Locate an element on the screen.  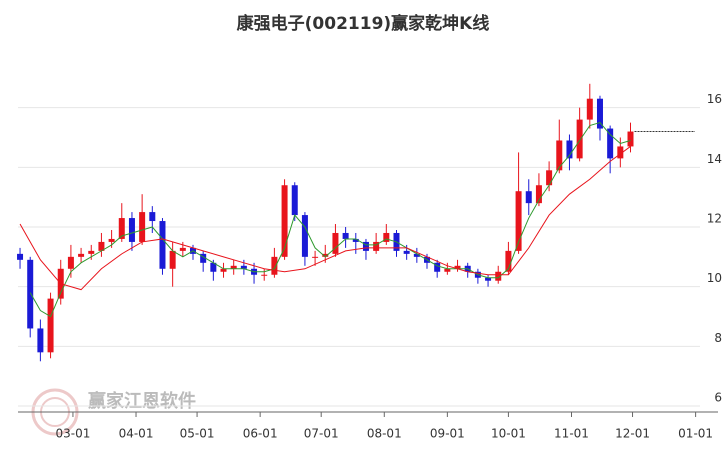
x-tick-label: 07-01 is located at coordinates (321, 434).